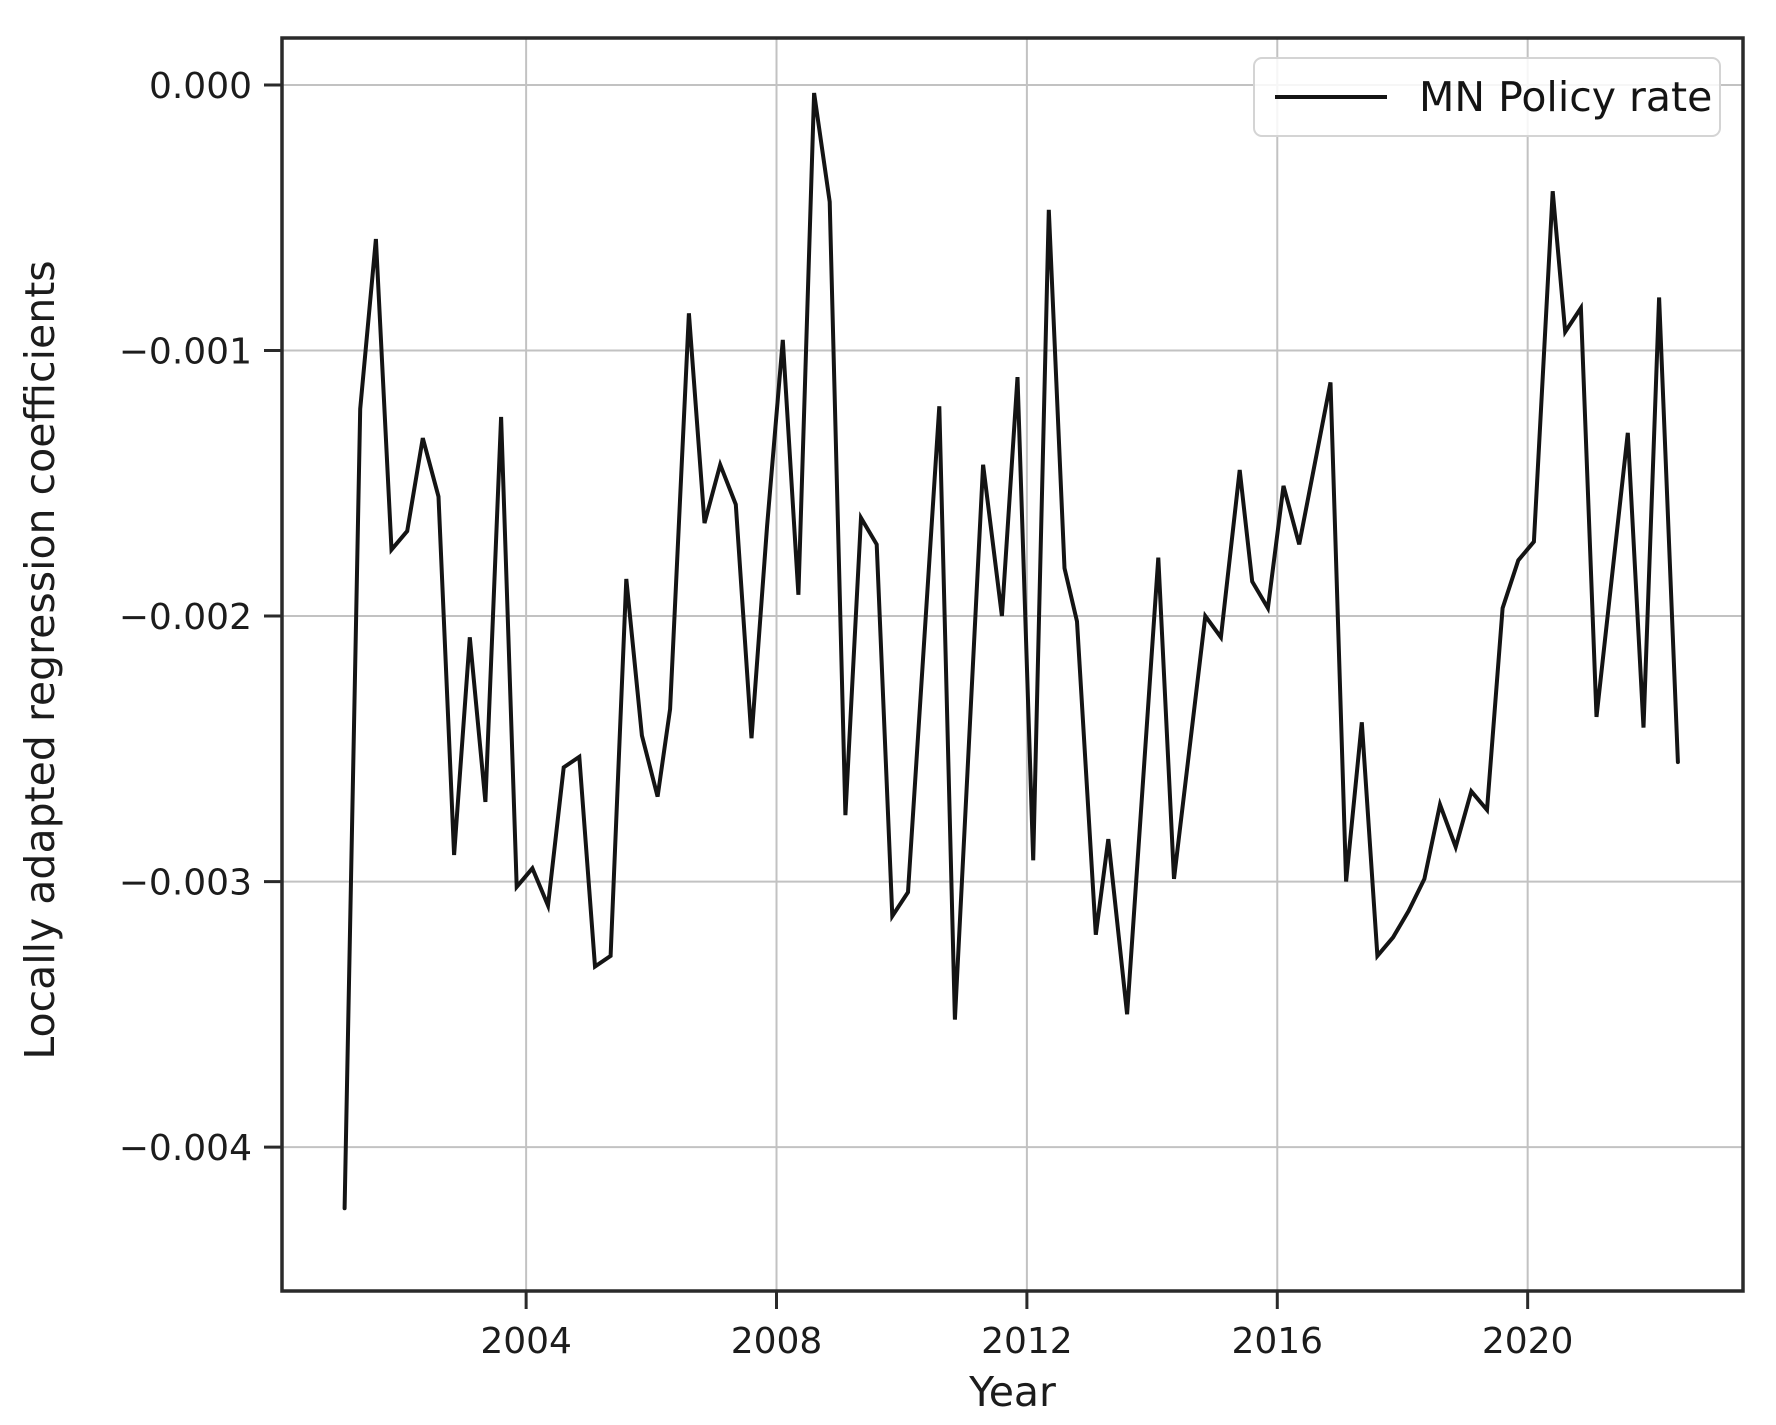  I want to click on x-tick-label: 2016, so click(1277, 1341).